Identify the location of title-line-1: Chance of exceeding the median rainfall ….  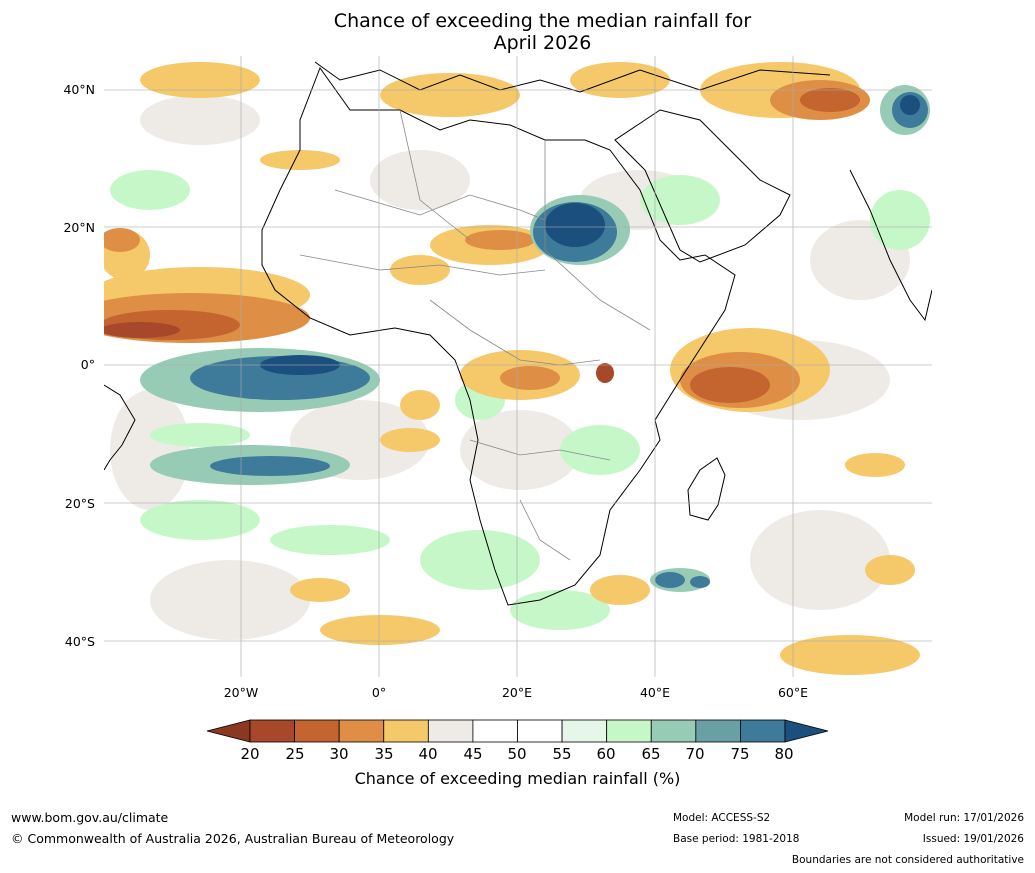
(542, 21).